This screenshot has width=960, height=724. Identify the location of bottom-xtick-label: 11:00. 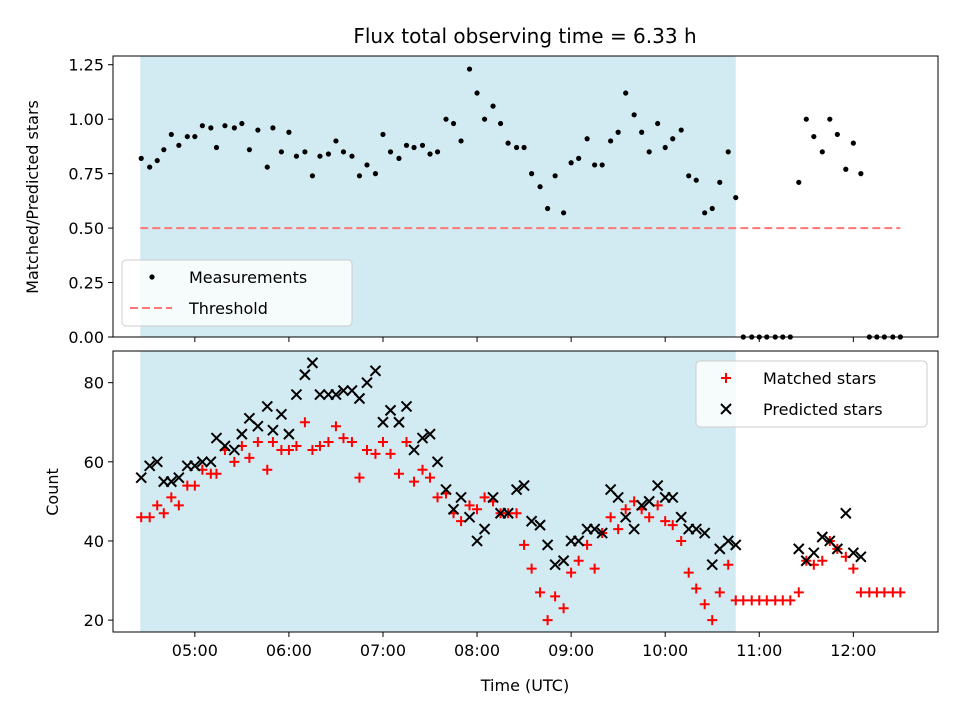
(759, 650).